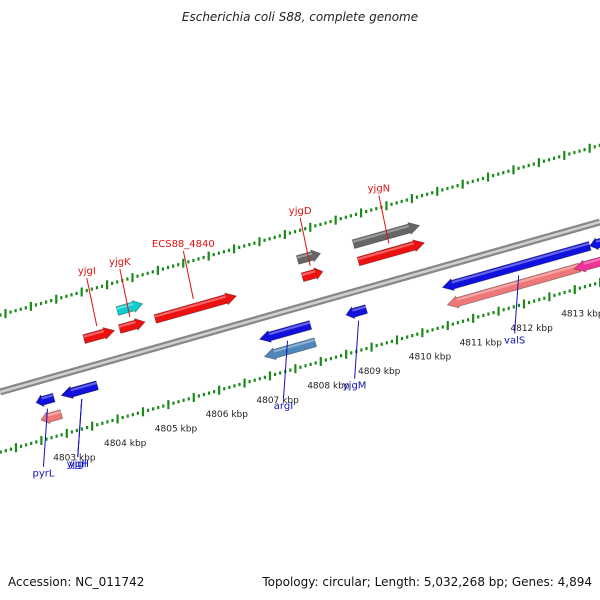 This screenshot has height=600, width=600. I want to click on gene-label-yjgm: yjgM, so click(355, 386).